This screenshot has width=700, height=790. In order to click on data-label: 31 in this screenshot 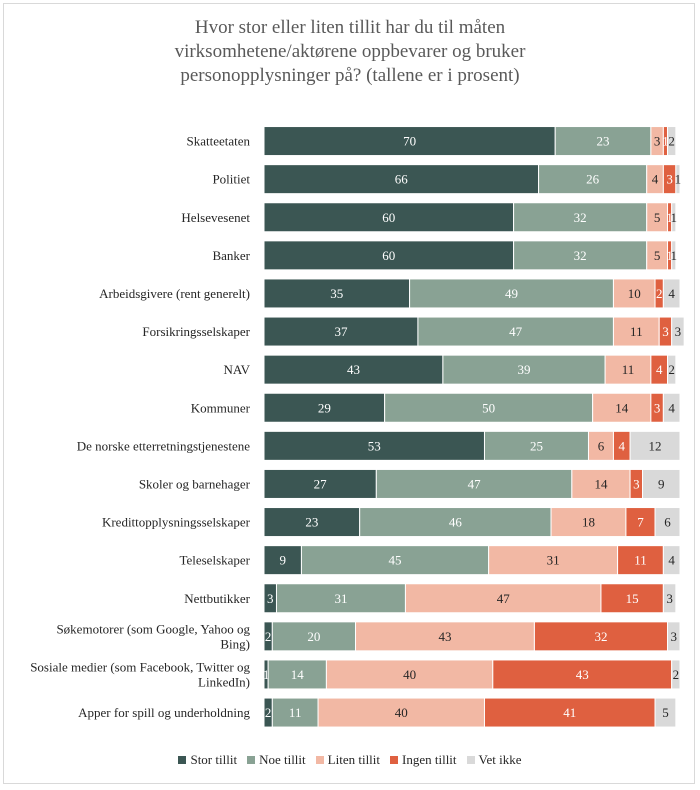, I will do `click(553, 560)`.